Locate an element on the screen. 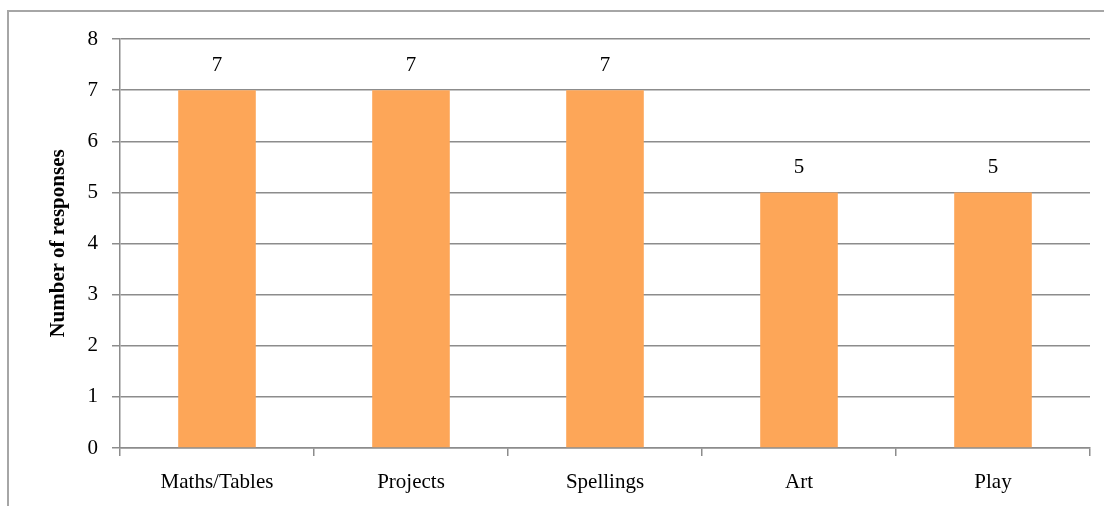 This screenshot has height=506, width=1104. y-tick-label: 6 is located at coordinates (92, 139).